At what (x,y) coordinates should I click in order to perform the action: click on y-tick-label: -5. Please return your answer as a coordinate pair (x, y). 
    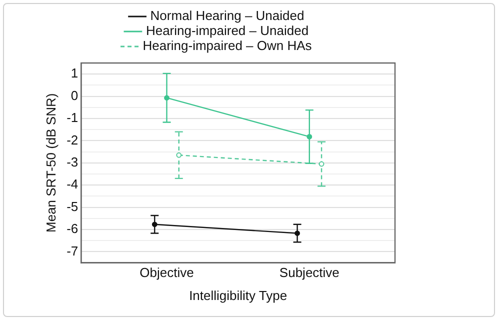
    Looking at the image, I should click on (72, 206).